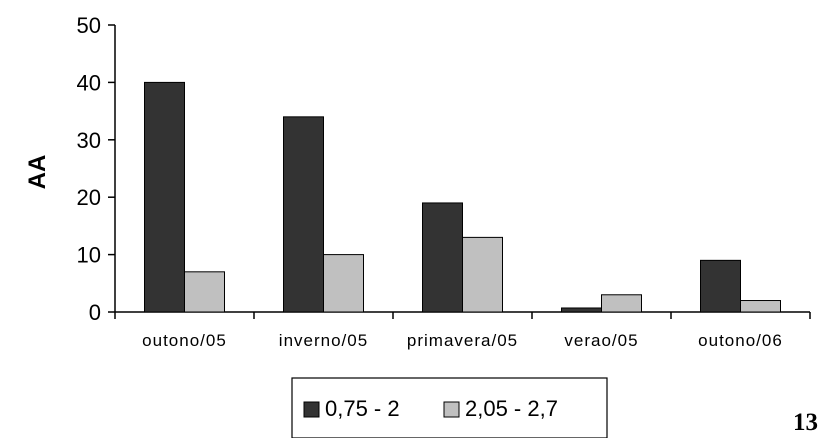 This screenshot has width=823, height=438. I want to click on y-axis-label: AA, so click(37, 172).